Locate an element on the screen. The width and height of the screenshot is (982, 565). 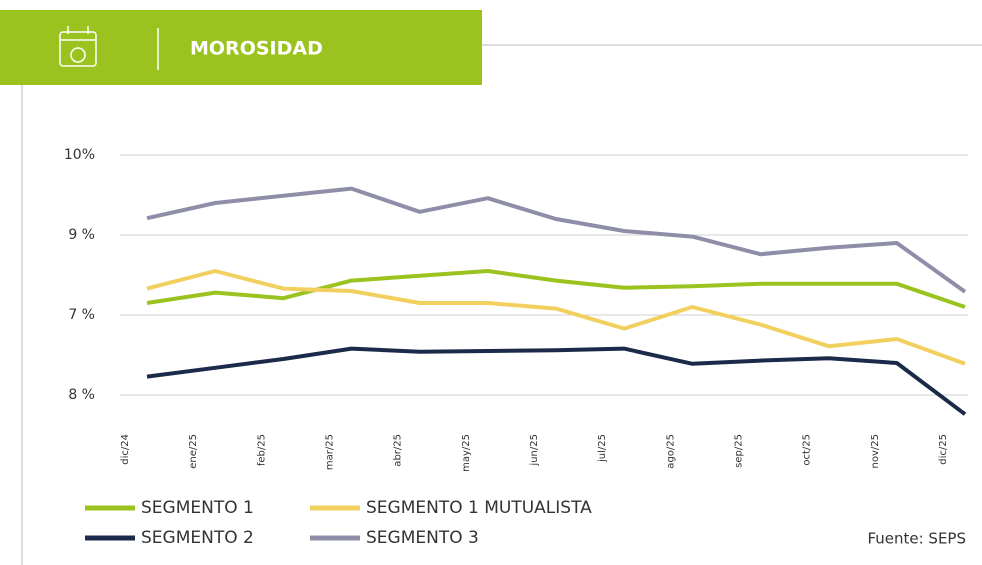
x-tick-label: oct/25 is located at coordinates (807, 450).